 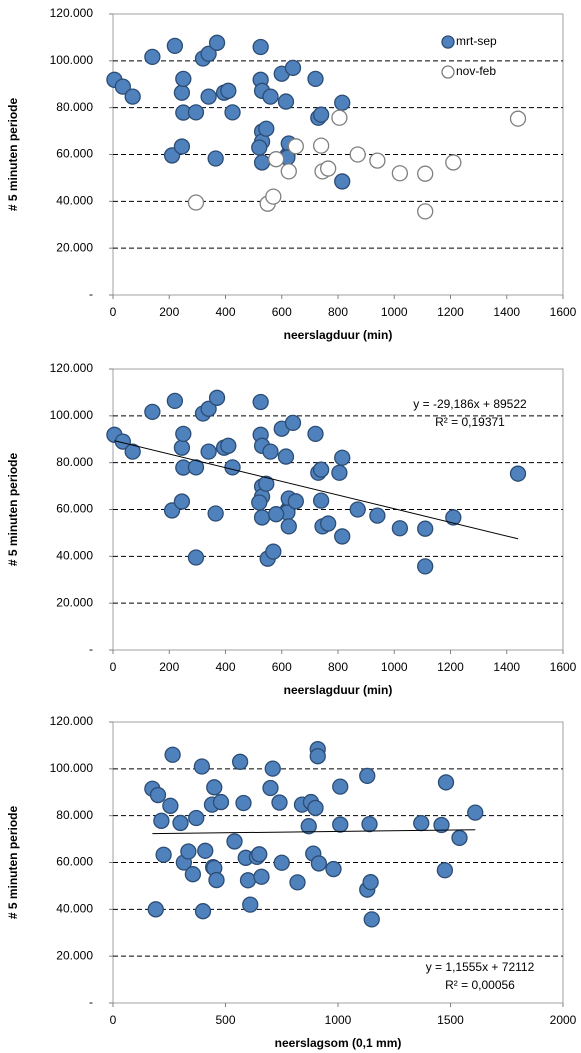 I want to click on y-tick-label: 80.000, so click(x=74, y=107).